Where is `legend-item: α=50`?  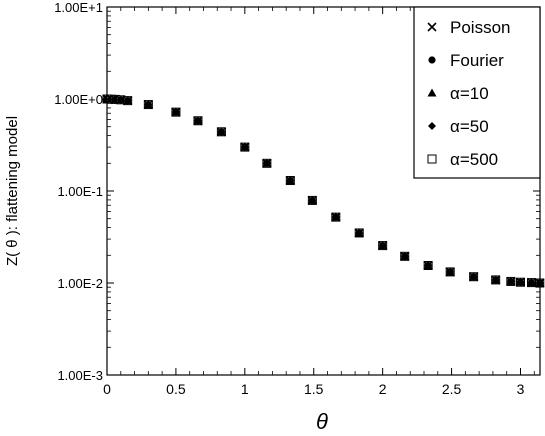 legend-item: α=50 is located at coordinates (458, 126).